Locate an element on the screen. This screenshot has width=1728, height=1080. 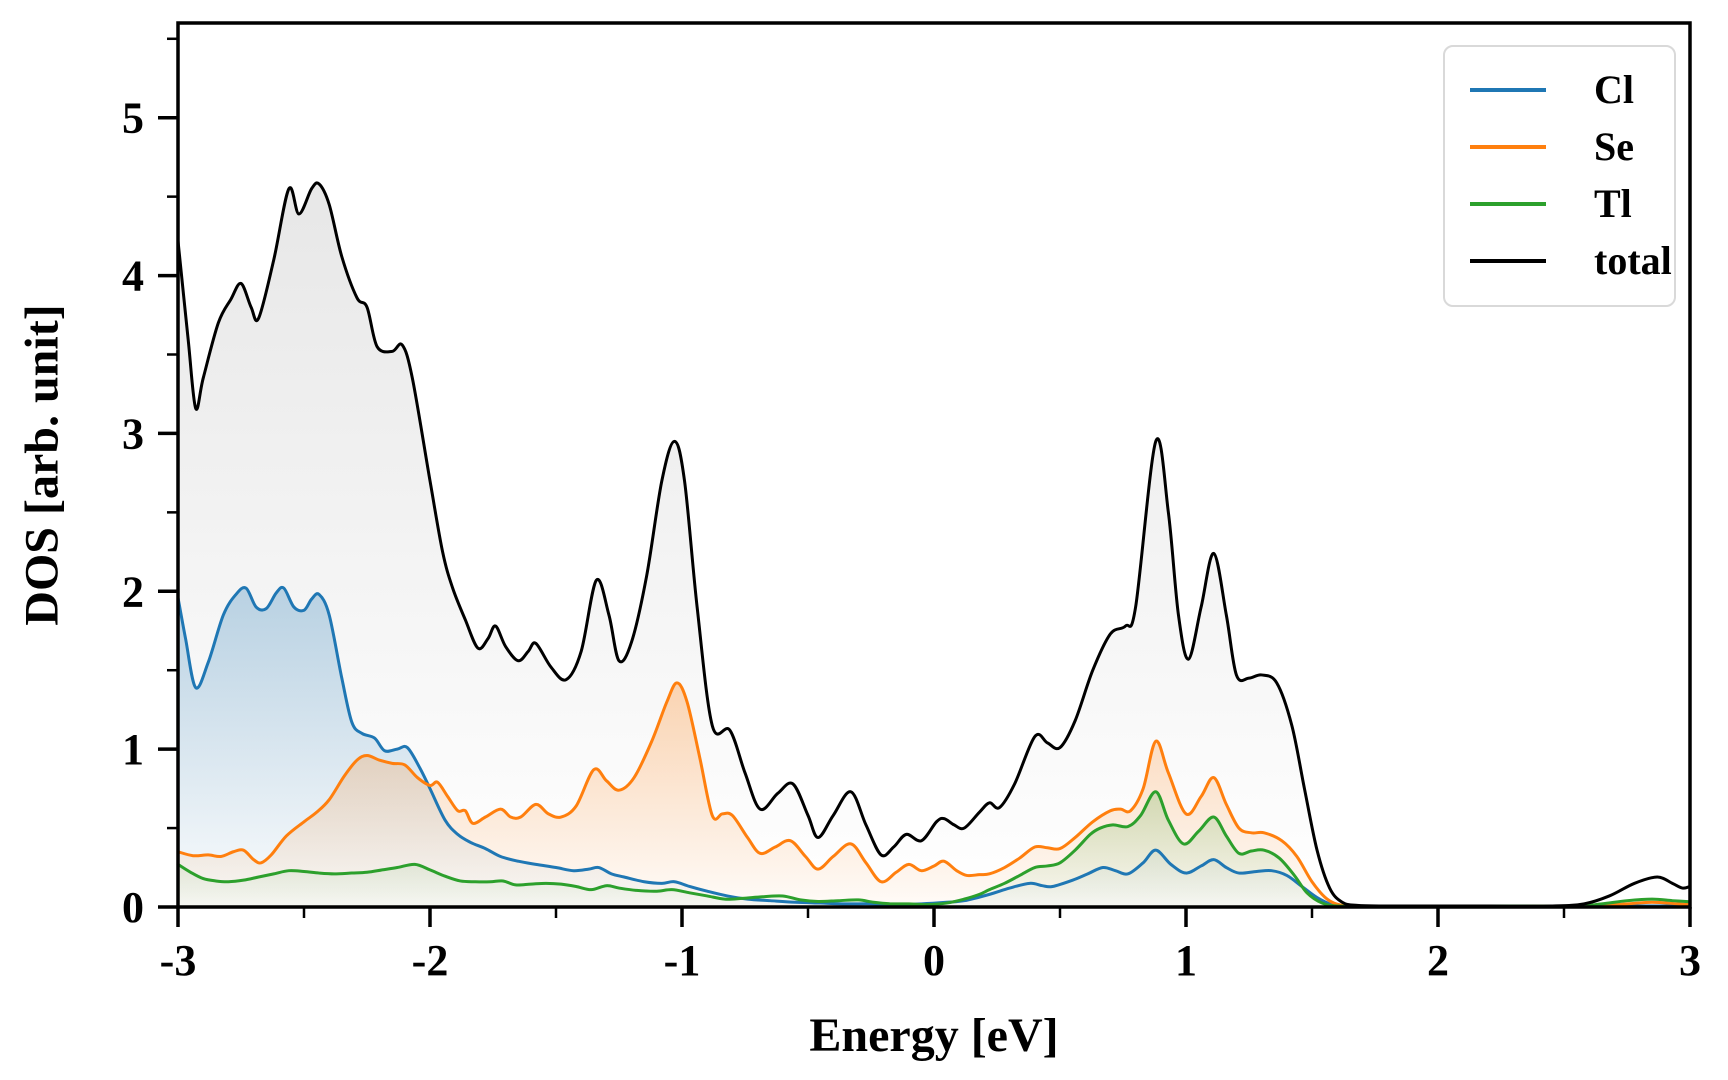
fill-Tl is located at coordinates (934, 849).